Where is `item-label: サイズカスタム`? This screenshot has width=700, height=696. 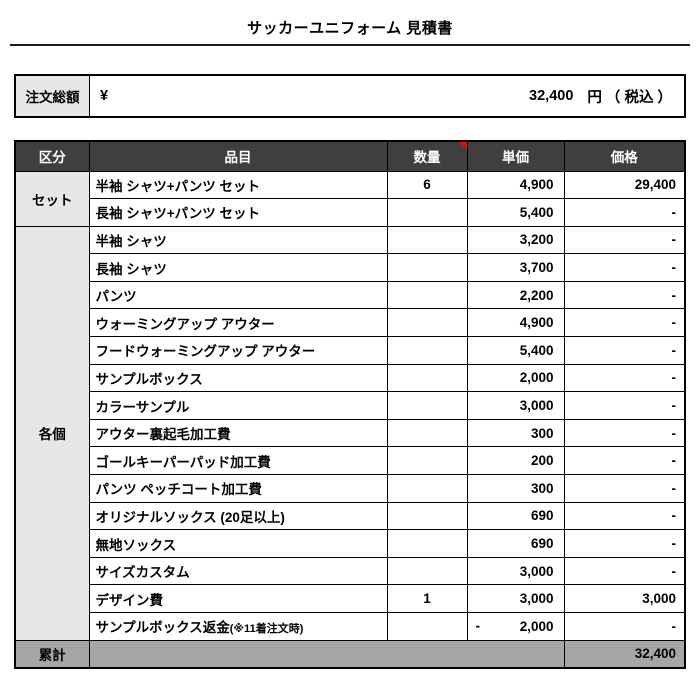 item-label: サイズカスタム is located at coordinates (142, 573).